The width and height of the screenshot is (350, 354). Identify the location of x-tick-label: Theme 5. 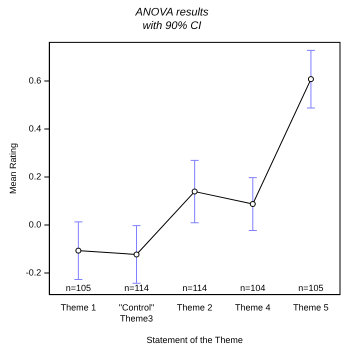
(311, 307).